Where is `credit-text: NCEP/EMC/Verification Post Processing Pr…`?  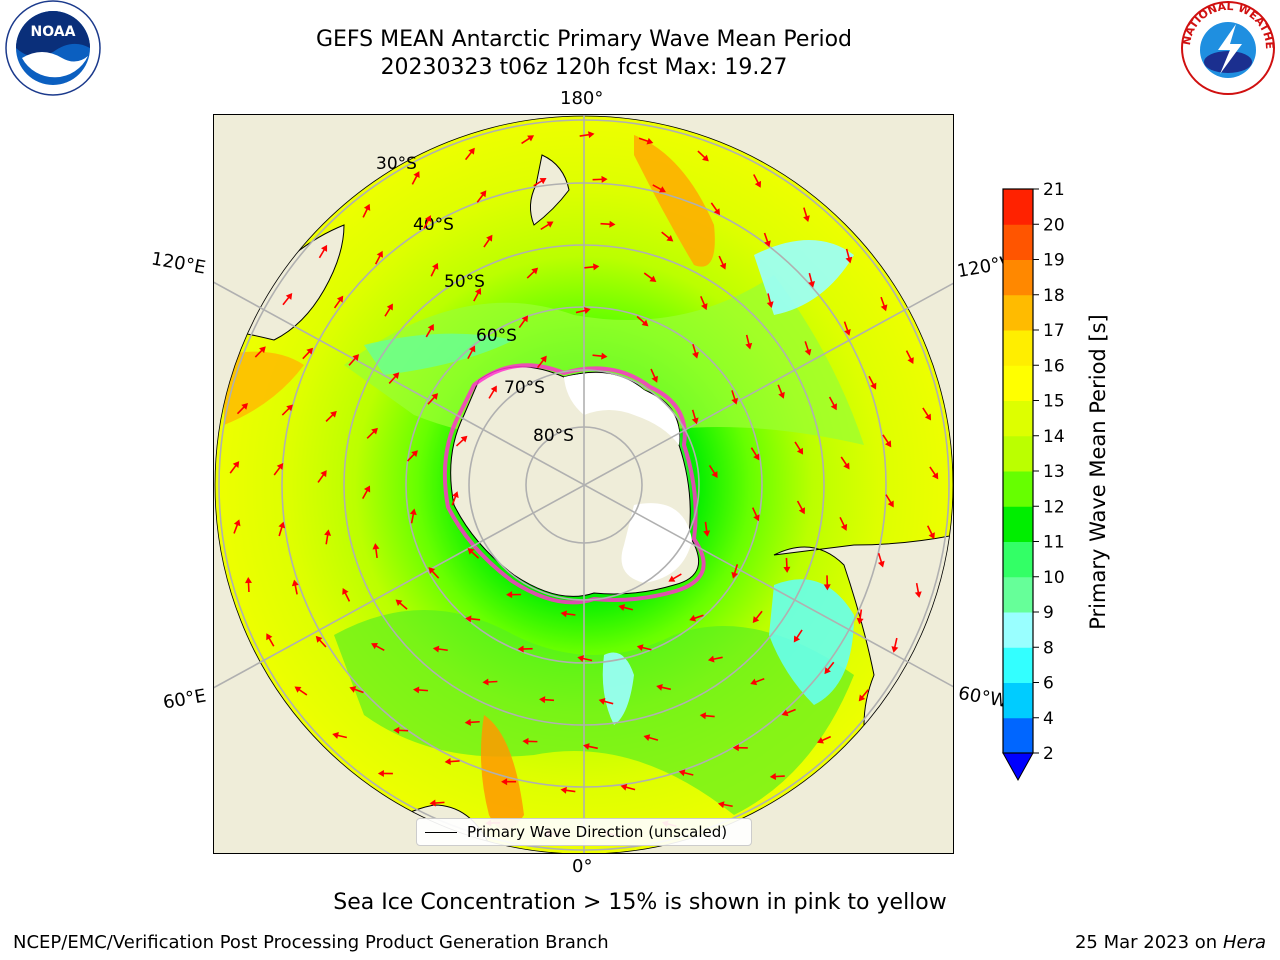 credit-text: NCEP/EMC/Verification Post Processing Pr… is located at coordinates (311, 942).